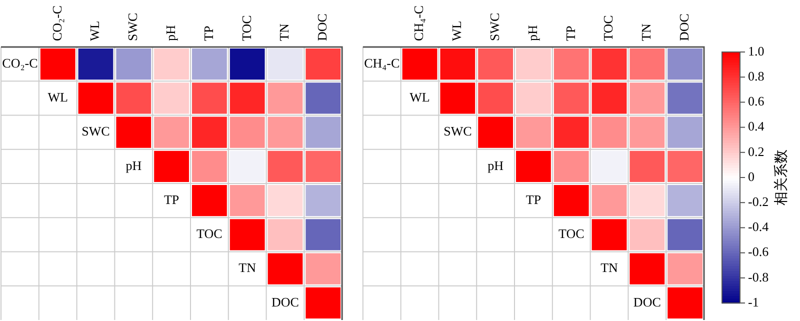  I want to click on color-bar-label: 0.8, so click(756, 76).